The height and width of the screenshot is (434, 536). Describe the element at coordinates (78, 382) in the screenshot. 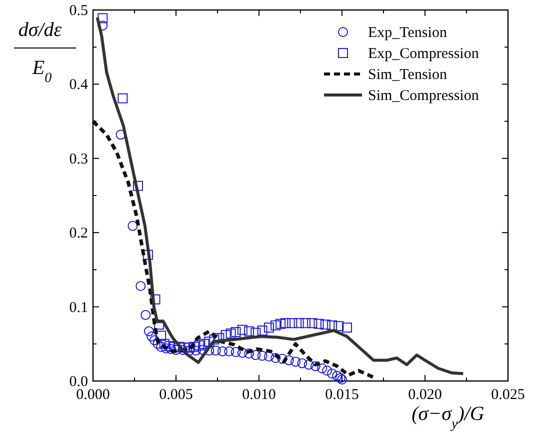

I see `y-tick-label: 0.0` at that location.